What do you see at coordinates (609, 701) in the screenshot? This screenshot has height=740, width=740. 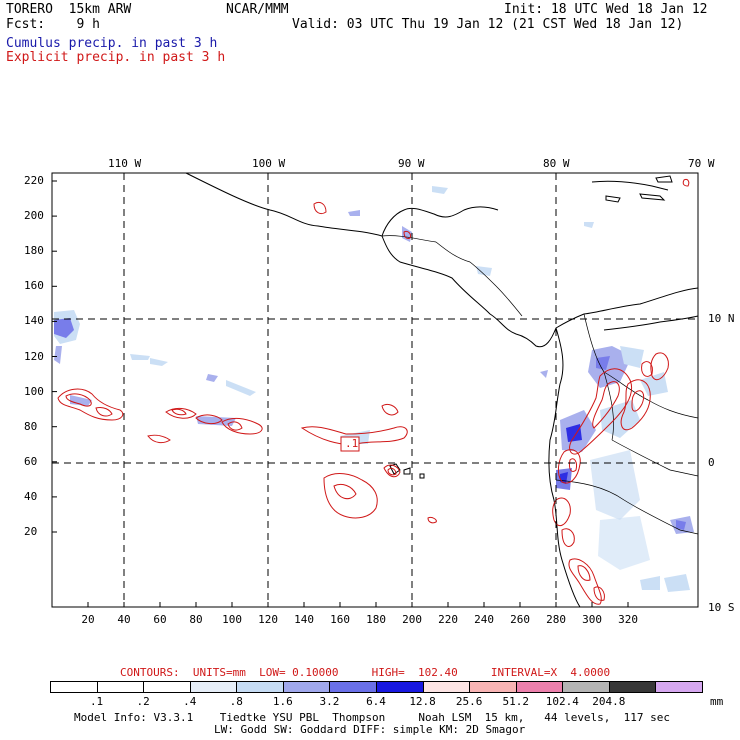 I see `colorbar-label: 204.8` at bounding box center [609, 701].